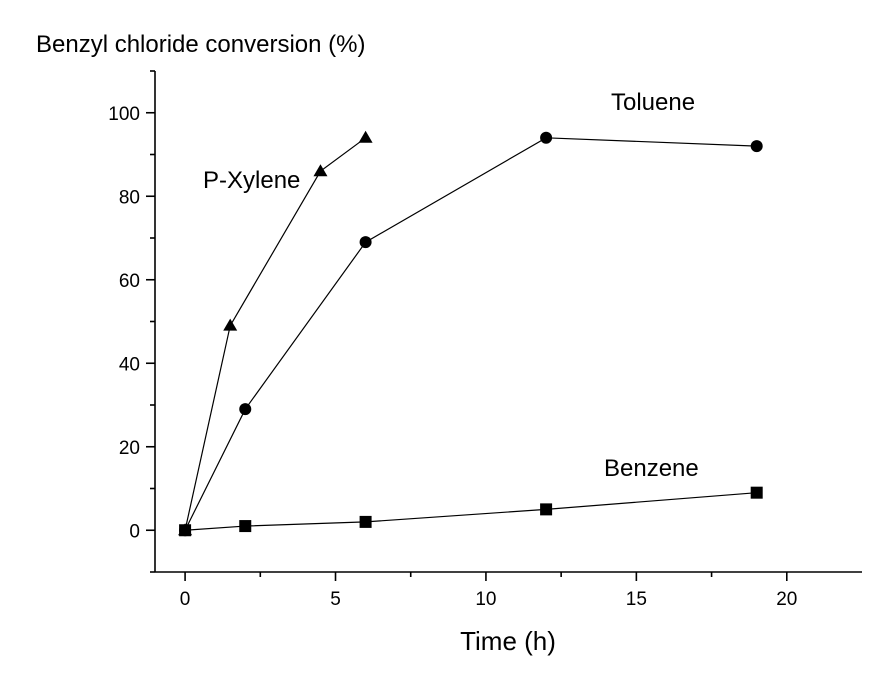 The width and height of the screenshot is (890, 673). What do you see at coordinates (129, 364) in the screenshot?
I see `y-tick-label: 40` at bounding box center [129, 364].